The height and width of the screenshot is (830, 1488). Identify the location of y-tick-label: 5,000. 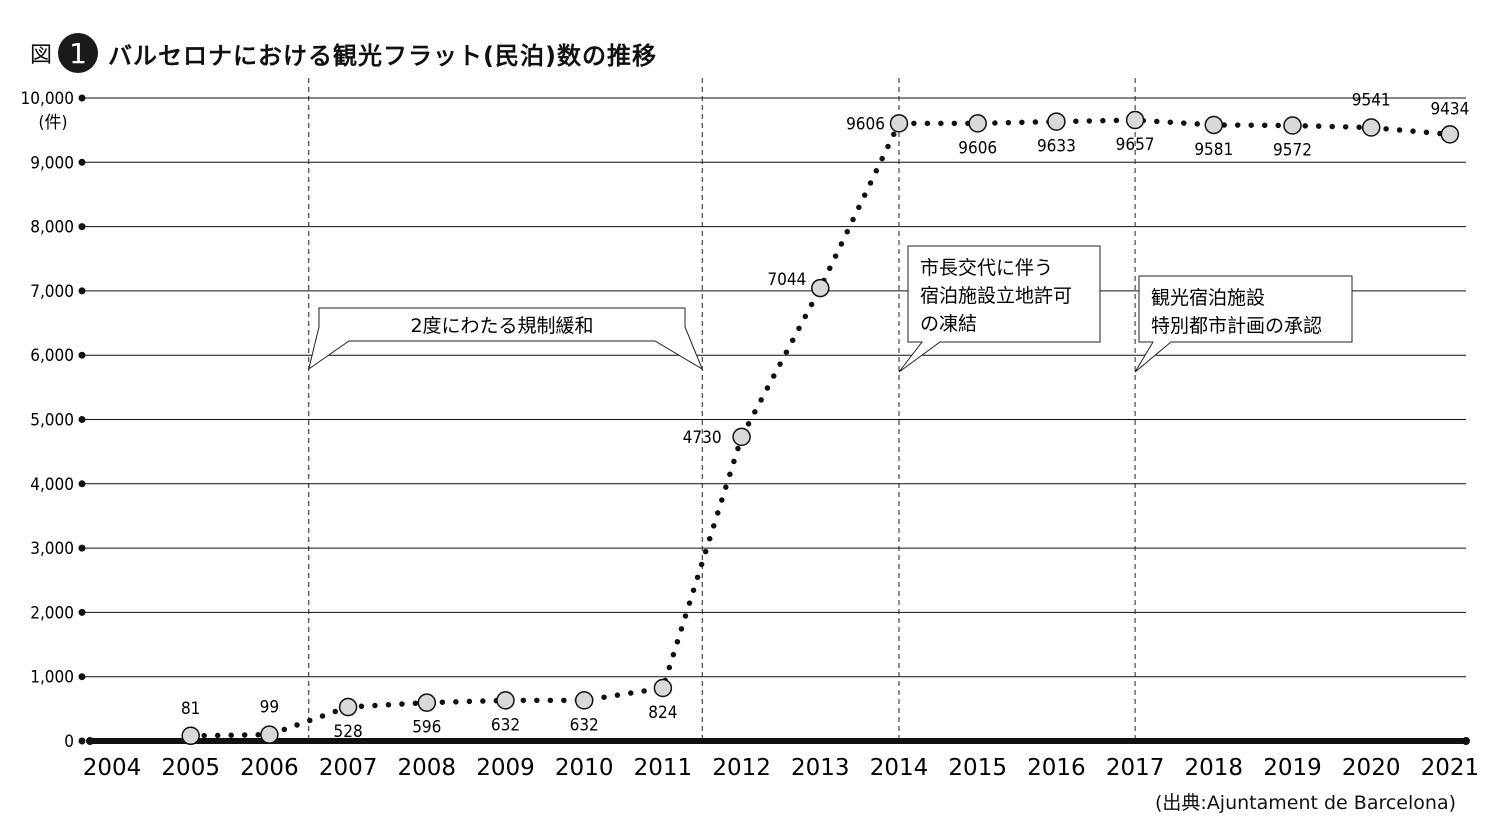
(52, 421).